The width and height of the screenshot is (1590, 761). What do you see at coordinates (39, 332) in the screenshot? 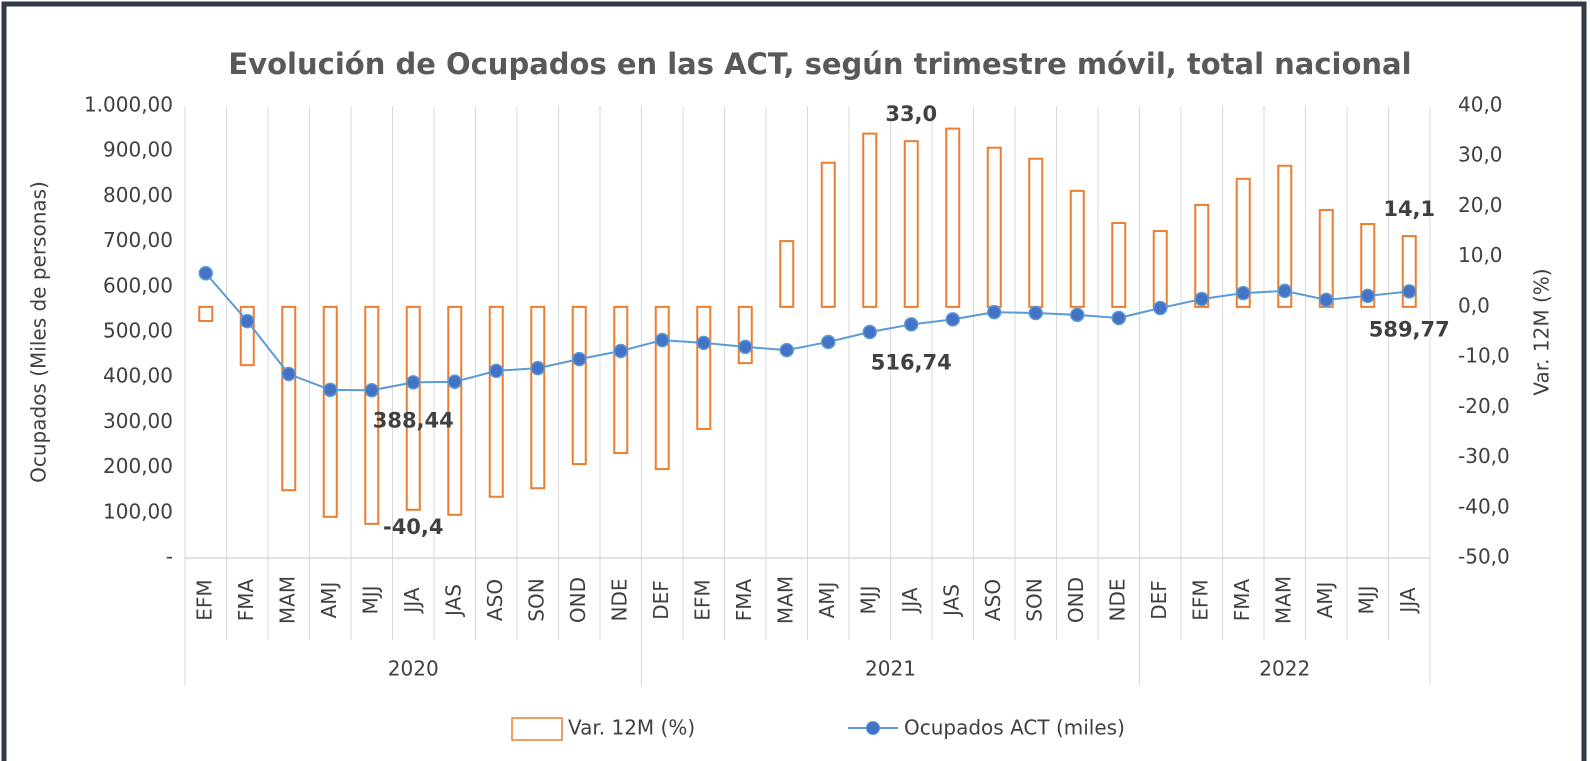
I see `y-axis-label: Ocupados (Miles de personas)` at bounding box center [39, 332].